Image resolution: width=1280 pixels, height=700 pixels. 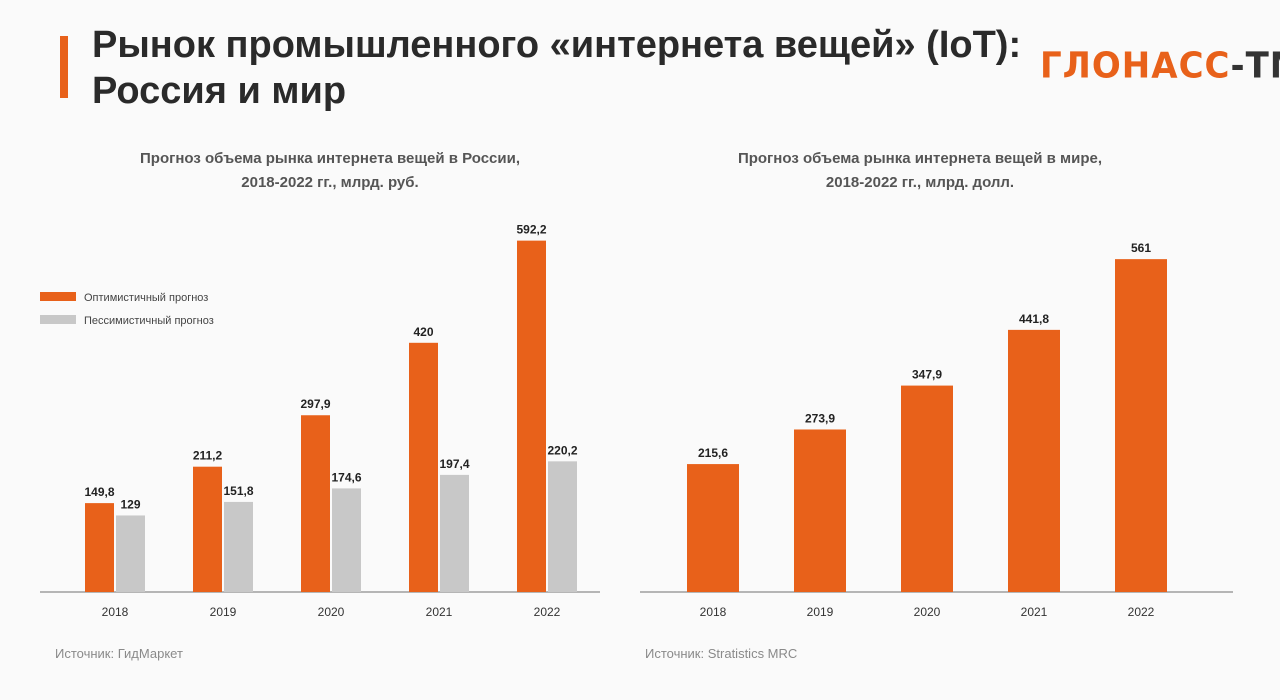 What do you see at coordinates (721, 653) in the screenshot?
I see `world-chart-source: Источник: Stratistics MRC` at bounding box center [721, 653].